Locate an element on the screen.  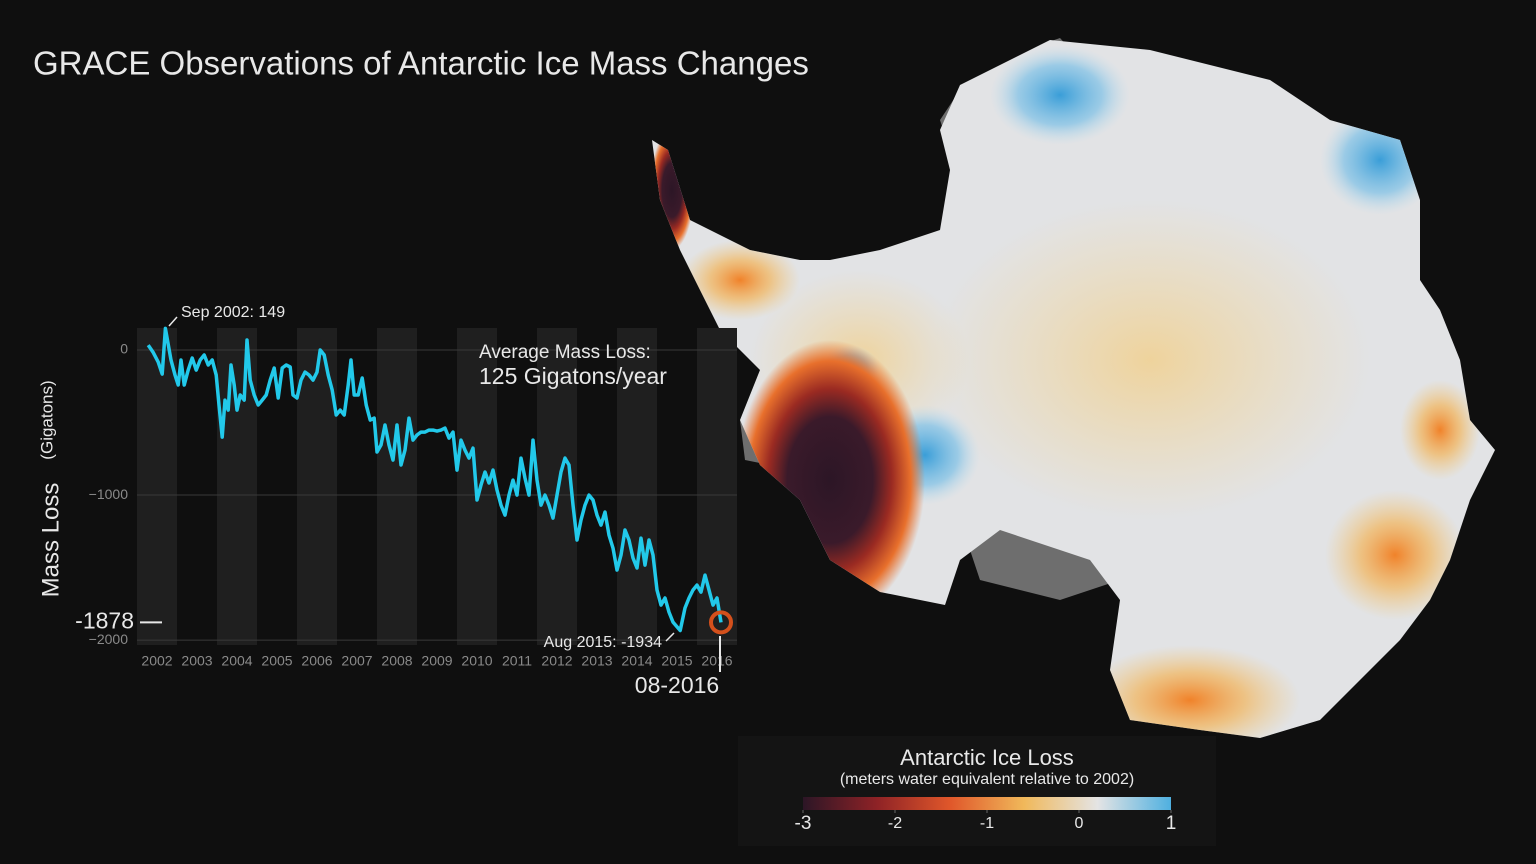
y-tick-label: 0 is located at coordinates (124, 349).